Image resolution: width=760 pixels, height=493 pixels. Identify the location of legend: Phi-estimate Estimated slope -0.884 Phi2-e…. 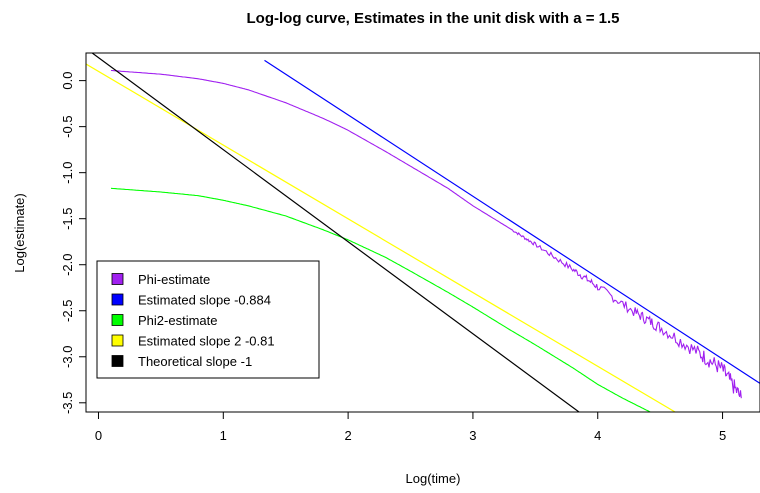
(208, 319).